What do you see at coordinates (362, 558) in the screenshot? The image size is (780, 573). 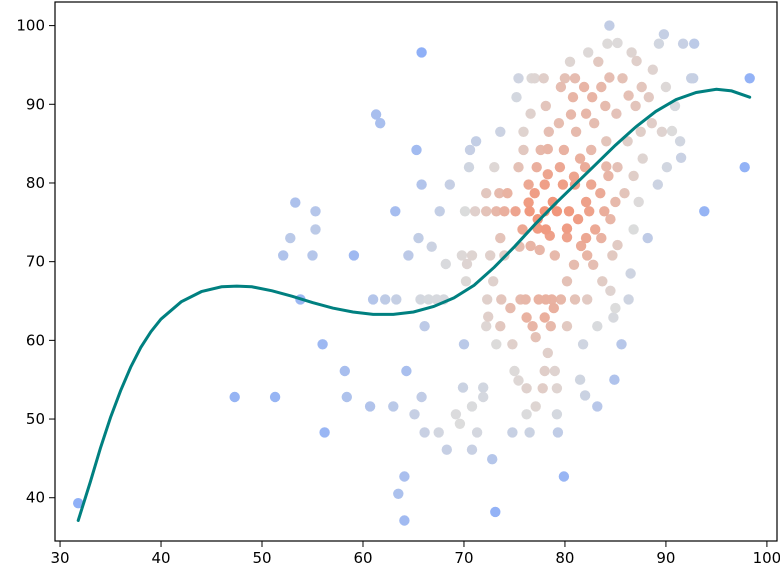 I see `x-tick-label: 60` at bounding box center [362, 558].